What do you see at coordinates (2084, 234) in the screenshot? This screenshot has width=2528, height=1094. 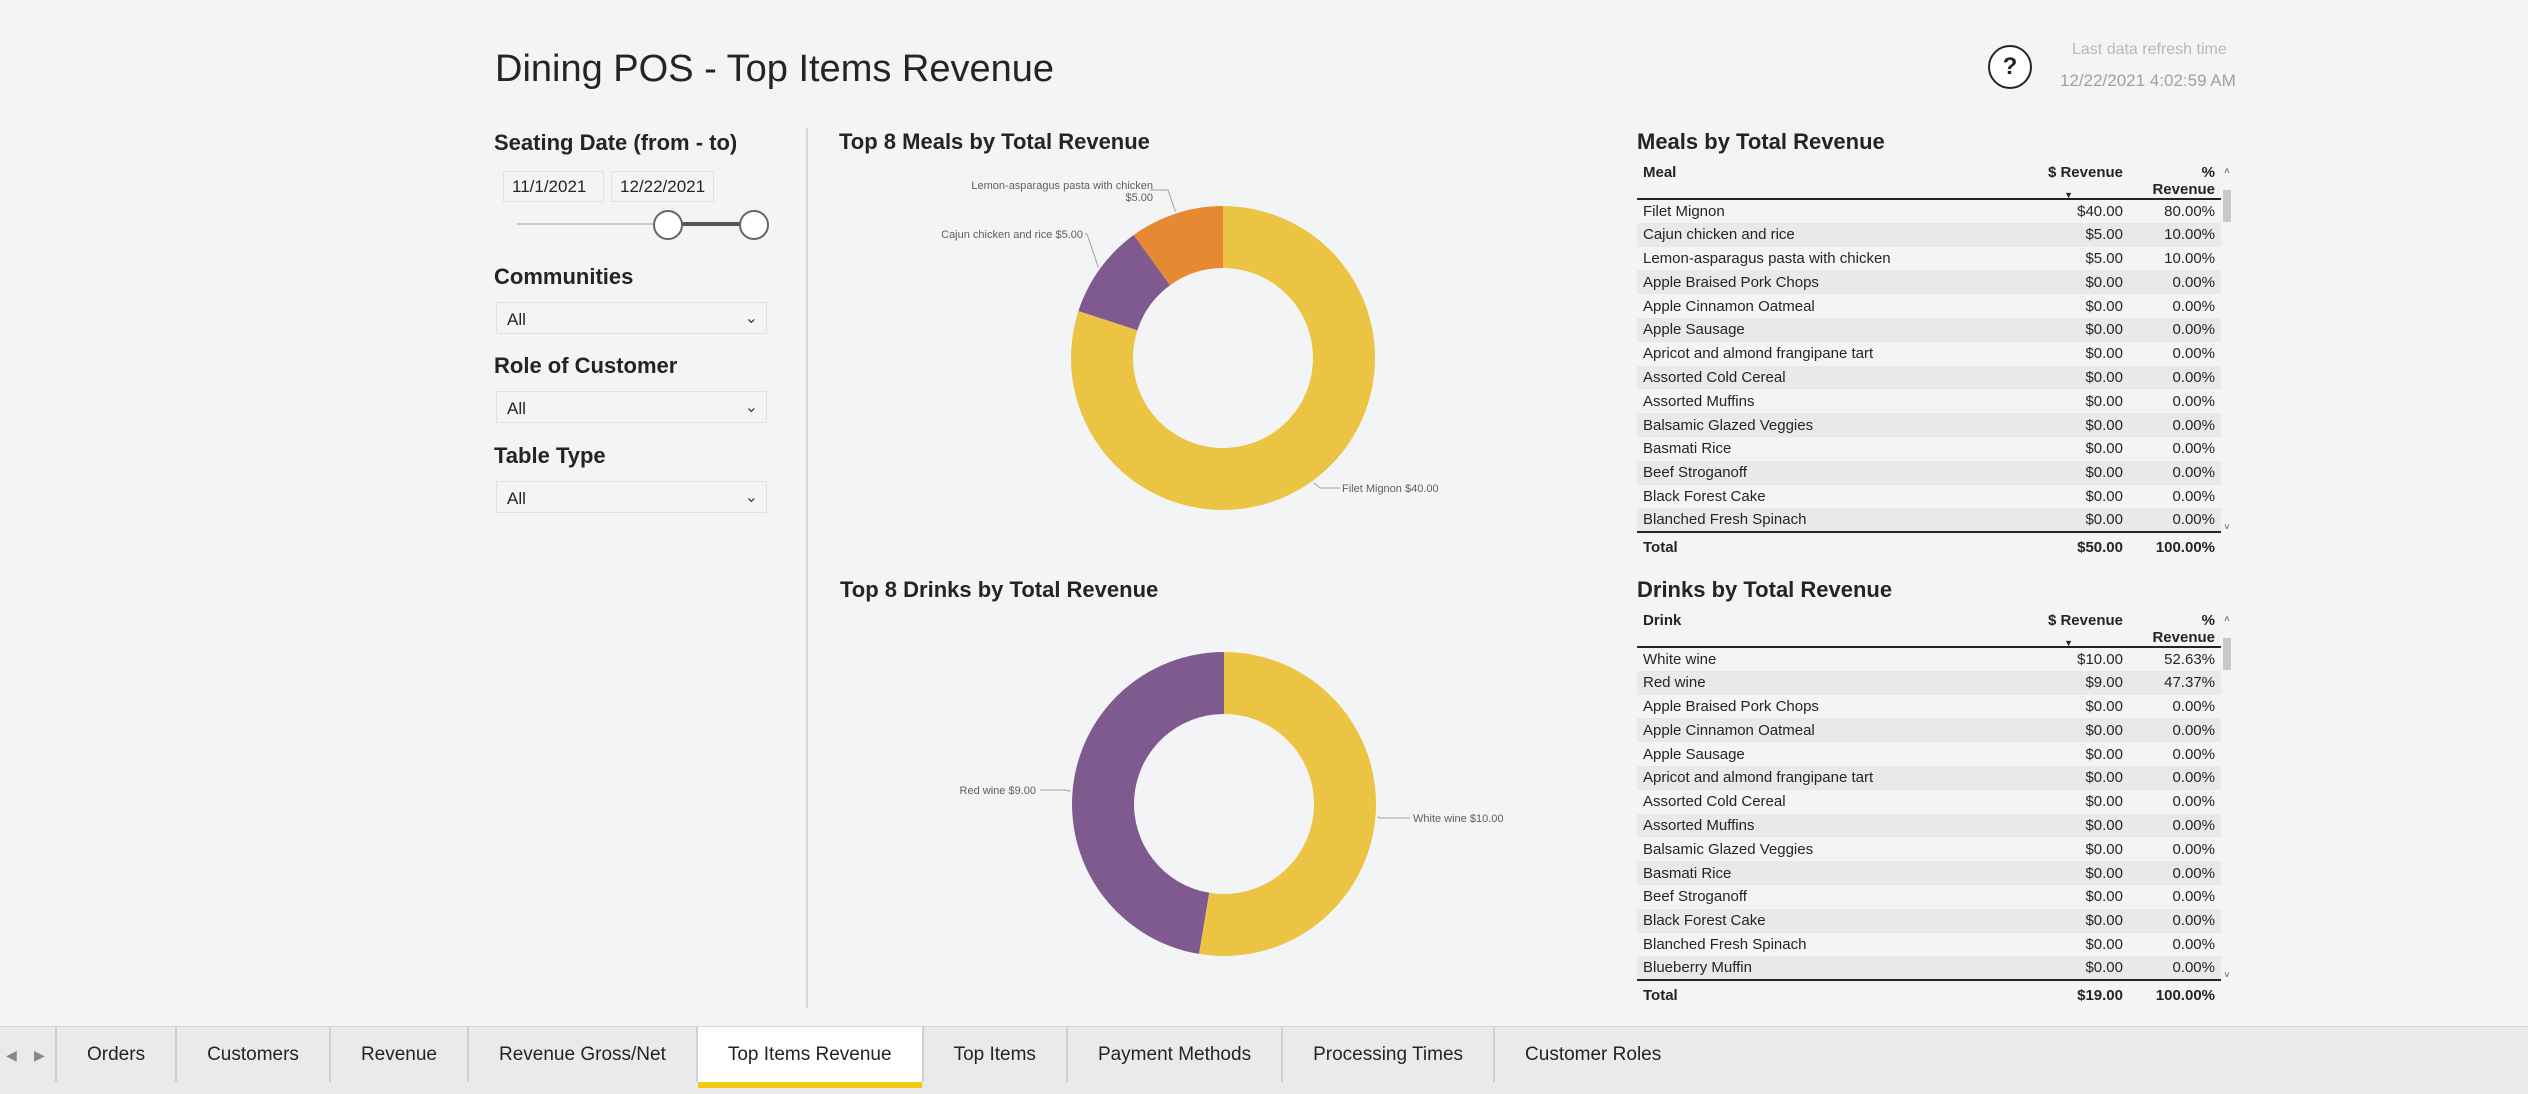 I see `revenue-cell: $5.00` at bounding box center [2084, 234].